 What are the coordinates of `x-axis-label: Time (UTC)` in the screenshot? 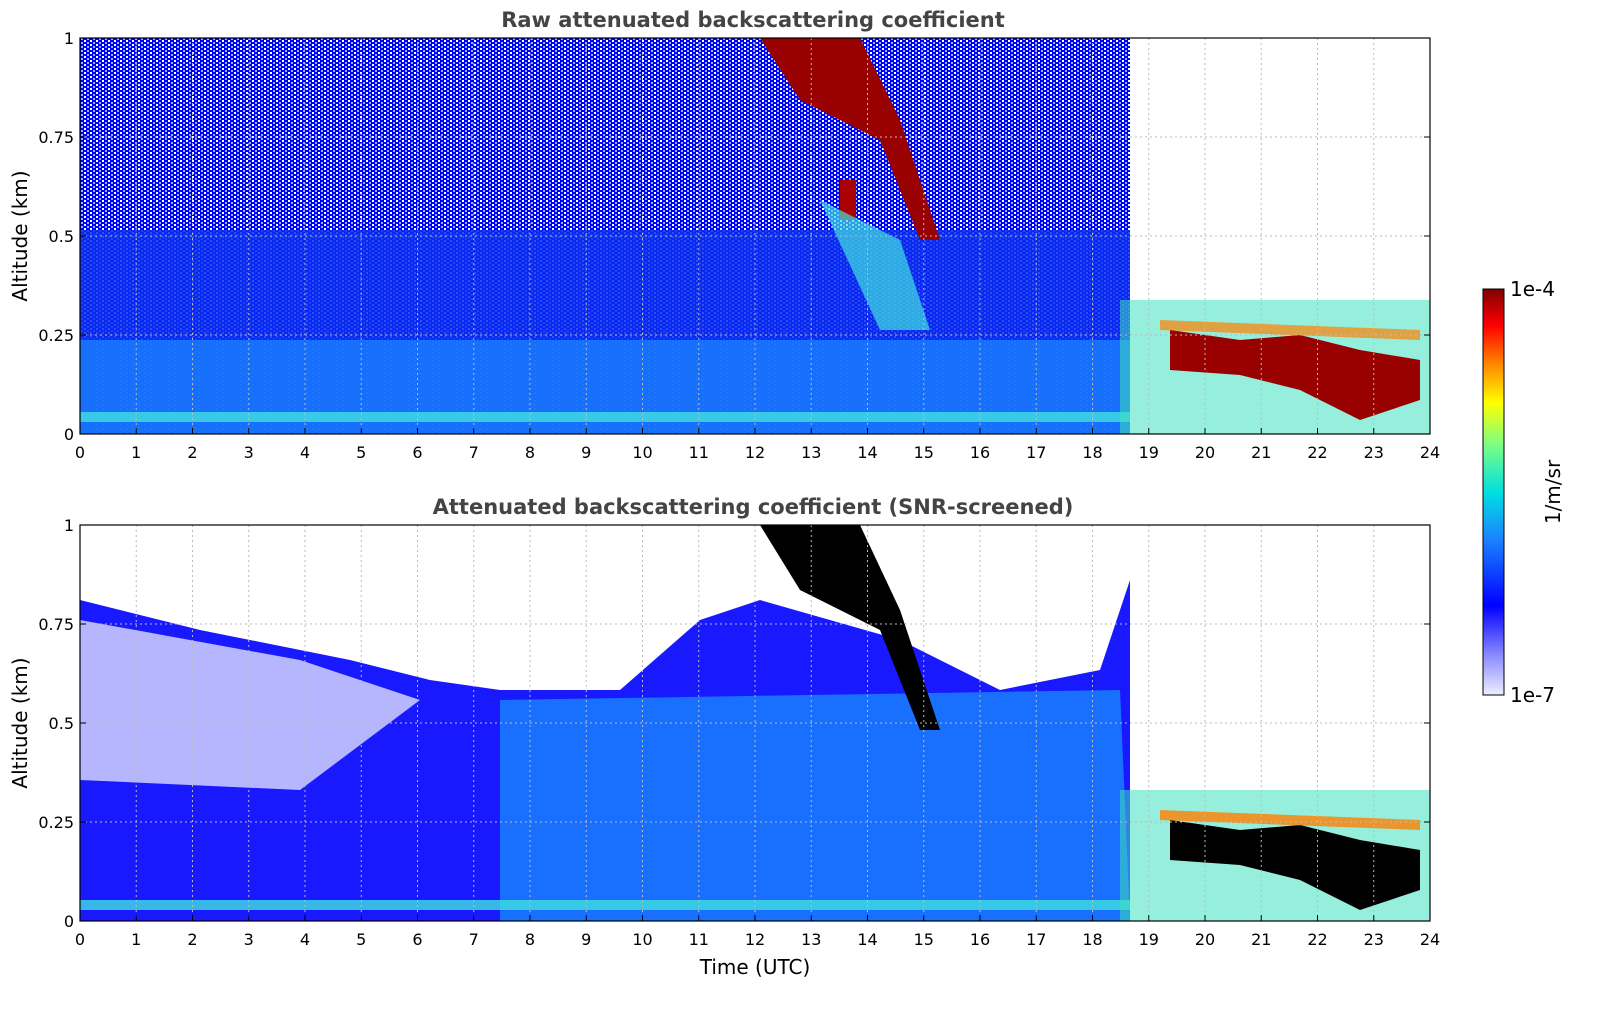 It's located at (755, 967).